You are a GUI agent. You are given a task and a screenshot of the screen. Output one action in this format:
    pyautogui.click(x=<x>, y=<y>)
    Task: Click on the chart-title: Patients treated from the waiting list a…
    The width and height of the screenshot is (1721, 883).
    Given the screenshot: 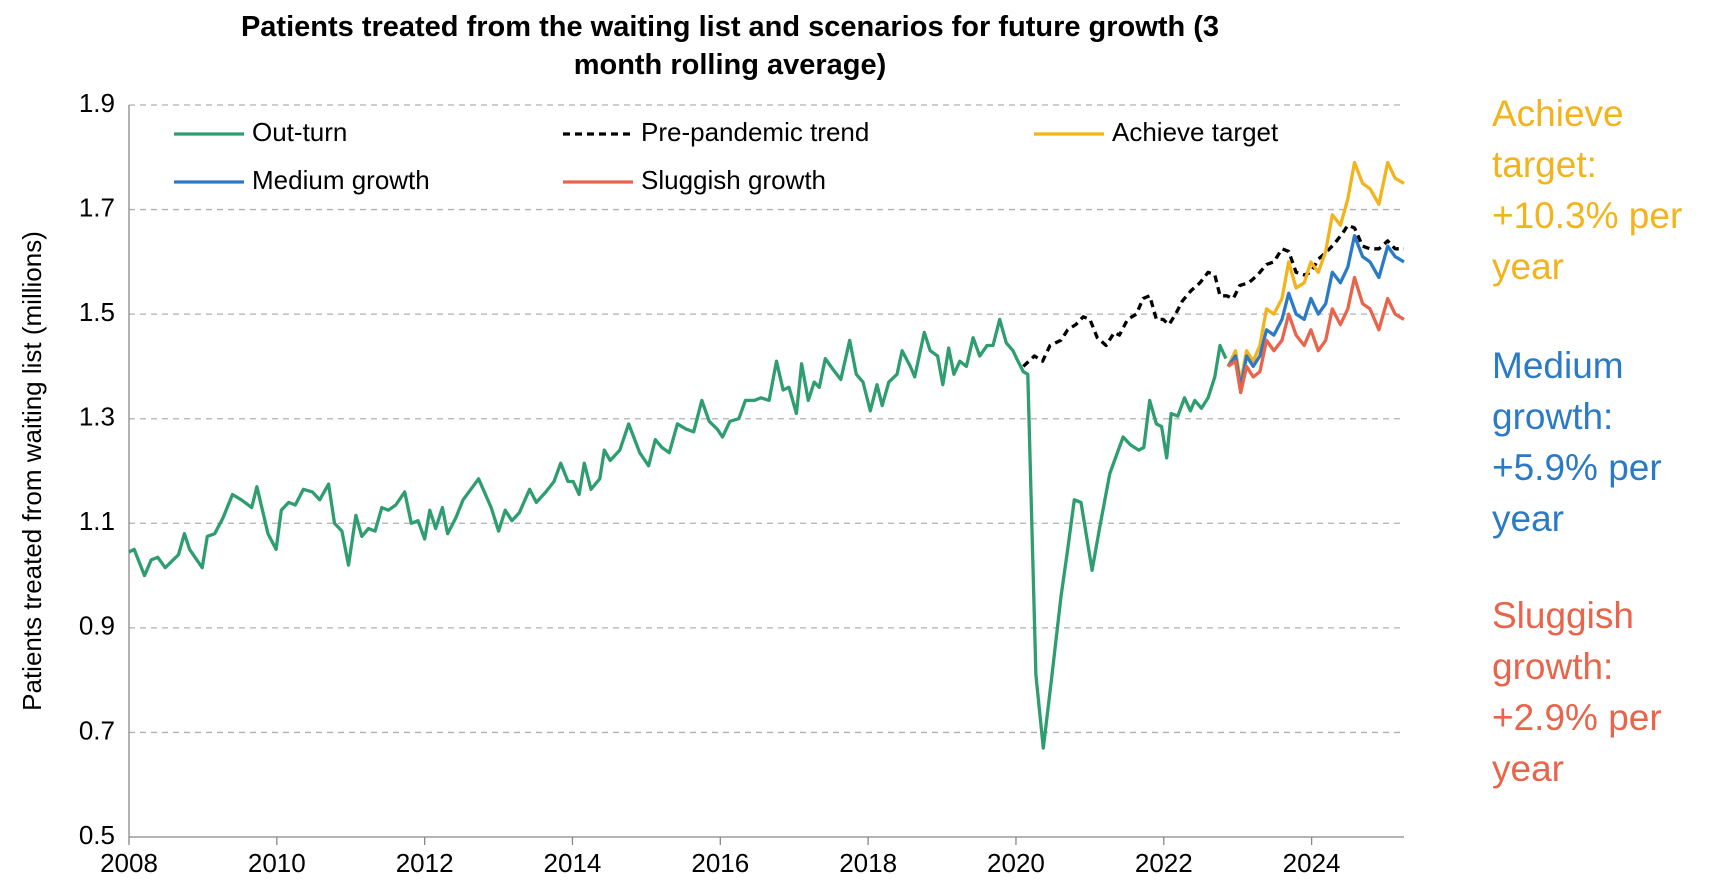 What is the action you would take?
    pyautogui.click(x=730, y=46)
    